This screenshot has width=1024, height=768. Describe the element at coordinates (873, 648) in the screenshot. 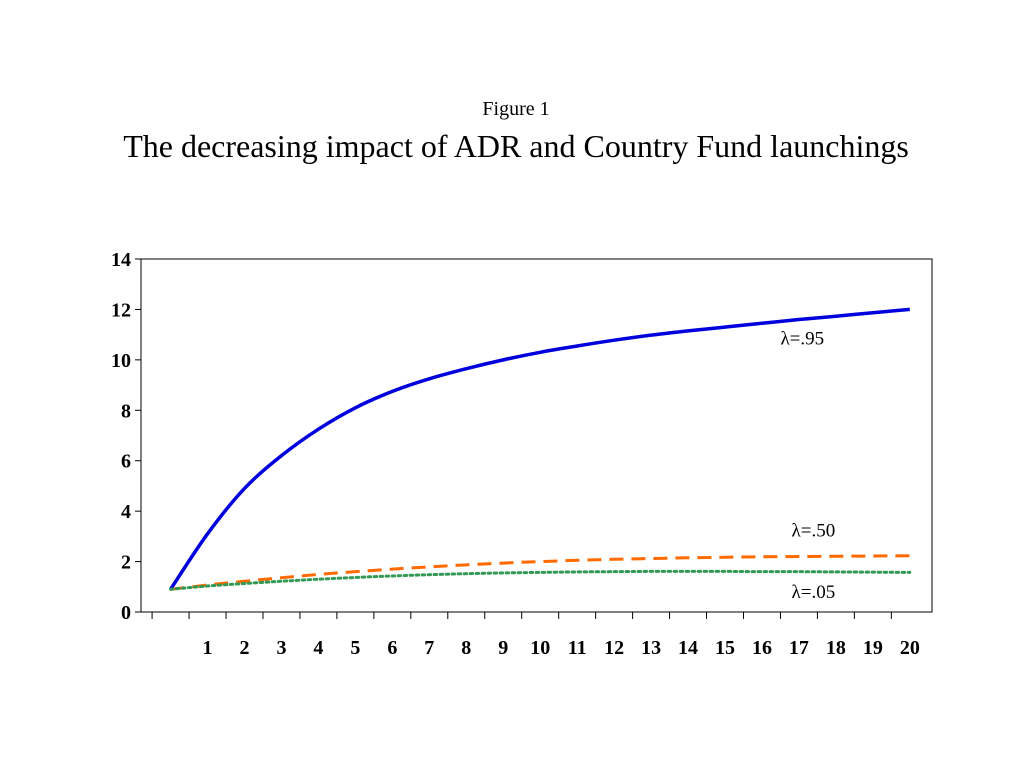

I see `x-tick-label: 19` at that location.